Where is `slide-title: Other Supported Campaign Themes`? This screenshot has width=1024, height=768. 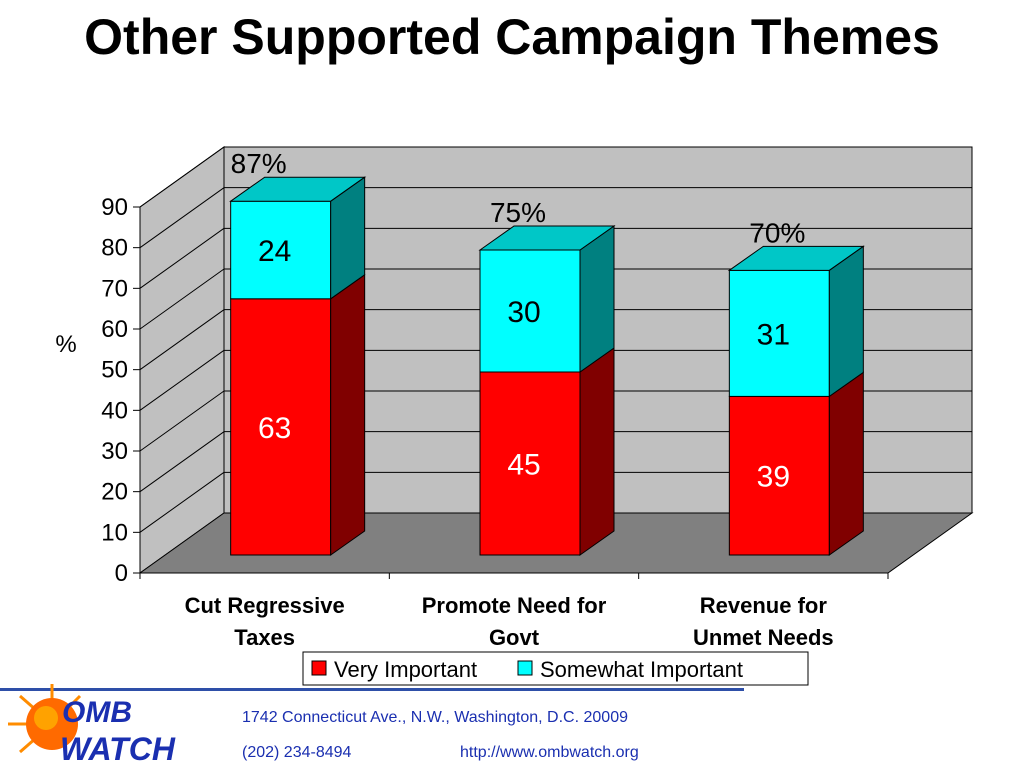
slide-title: Other Supported Campaign Themes is located at coordinates (512, 37).